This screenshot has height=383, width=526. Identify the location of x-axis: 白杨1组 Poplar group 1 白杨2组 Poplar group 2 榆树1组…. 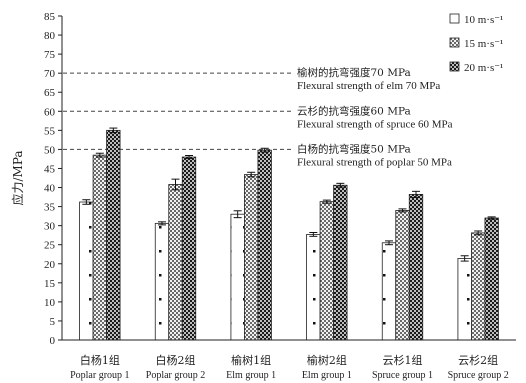
(289, 360).